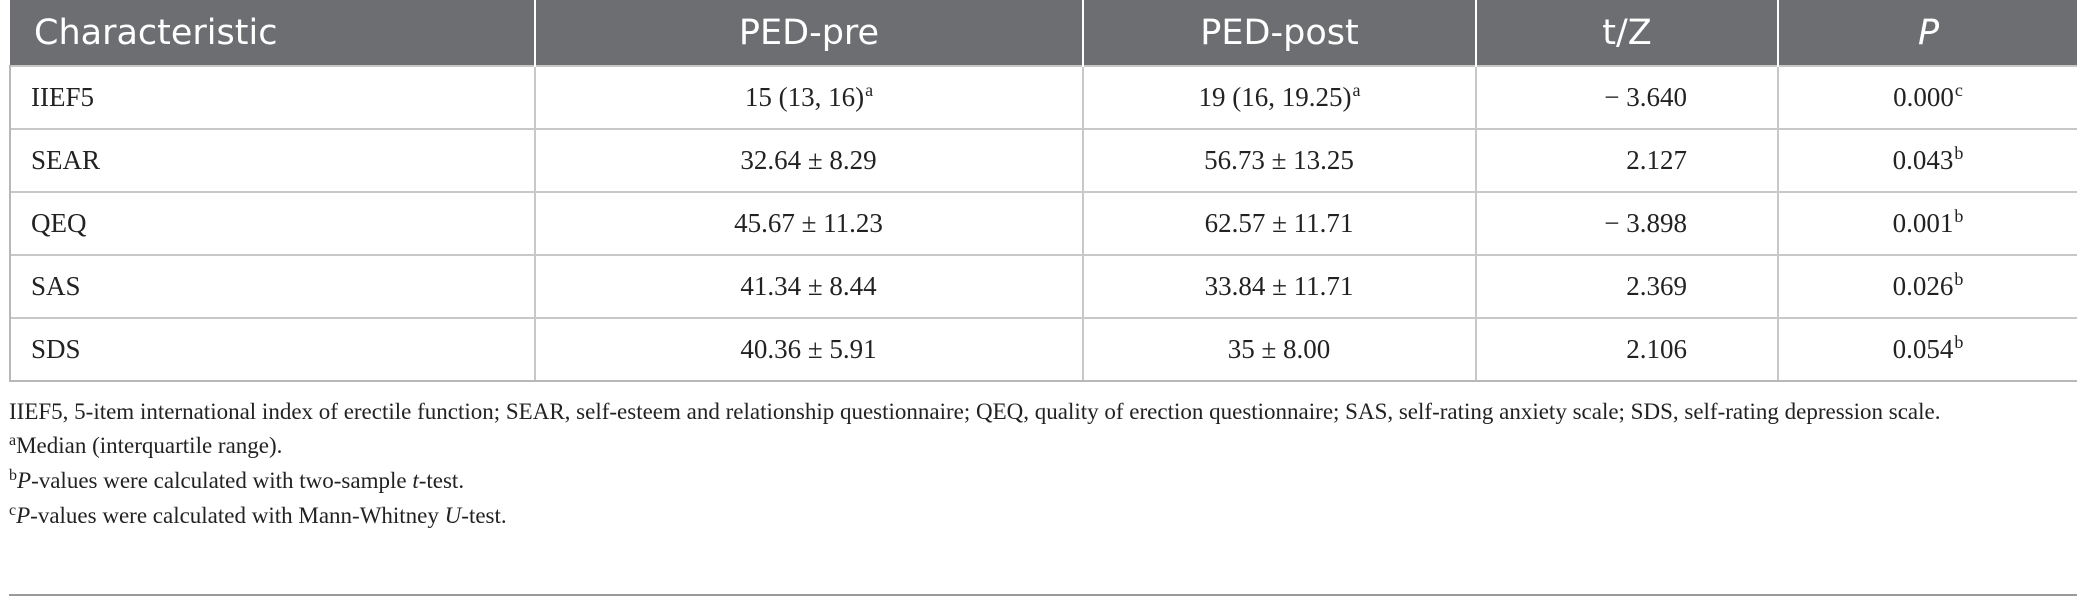 This screenshot has height=602, width=2077. What do you see at coordinates (1645, 97) in the screenshot?
I see `value: − 3.640` at bounding box center [1645, 97].